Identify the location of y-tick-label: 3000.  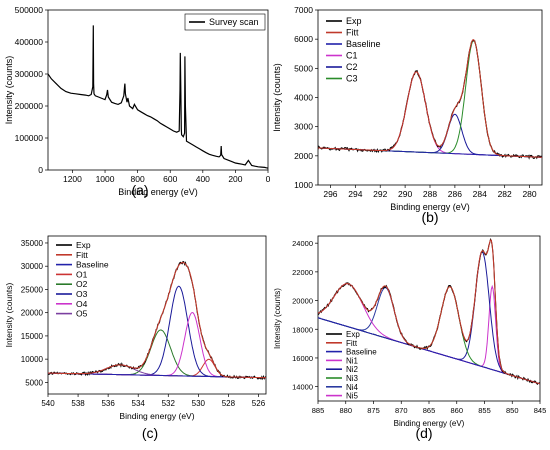
(303, 127).